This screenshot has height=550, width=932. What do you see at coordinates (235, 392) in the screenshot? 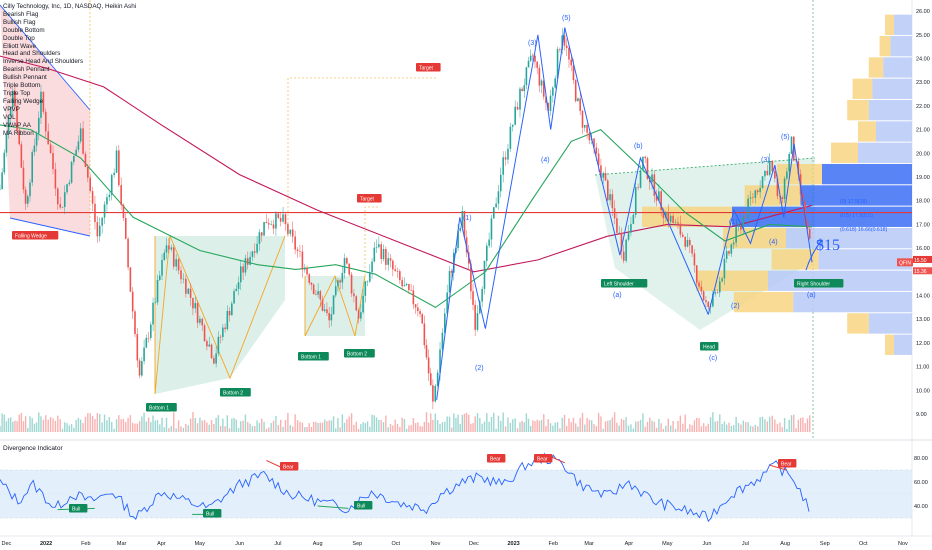
I see `annotation-badge` at bounding box center [235, 392].